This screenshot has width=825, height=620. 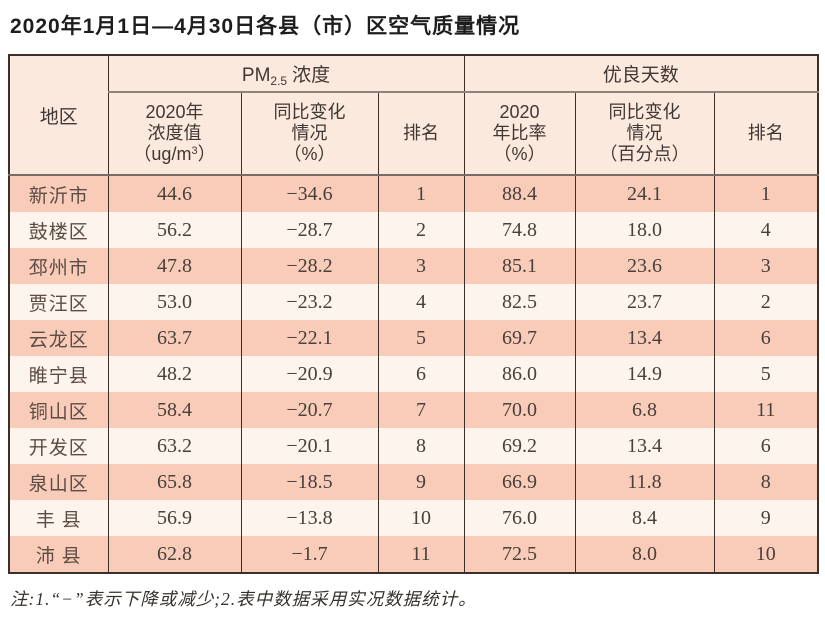 I want to click on header-line: 浓度值, so click(x=174, y=132).